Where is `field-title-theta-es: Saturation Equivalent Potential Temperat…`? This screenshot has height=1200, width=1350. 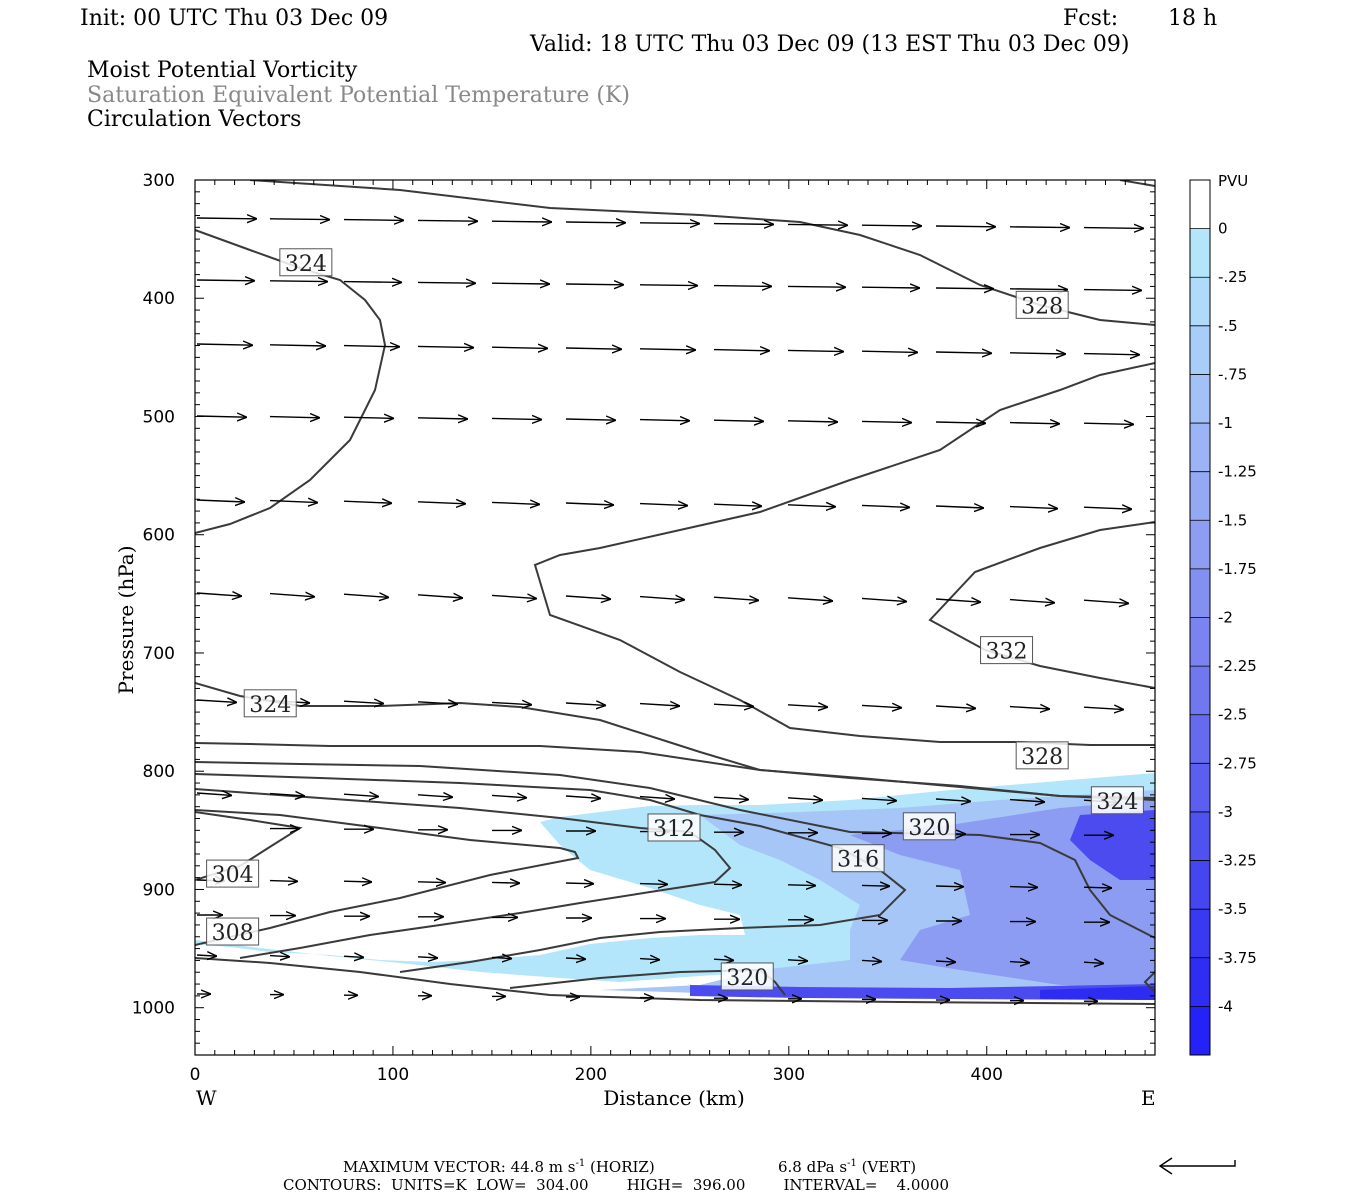
field-title-theta-es: Saturation Equivalent Potential Temperat… is located at coordinates (358, 95).